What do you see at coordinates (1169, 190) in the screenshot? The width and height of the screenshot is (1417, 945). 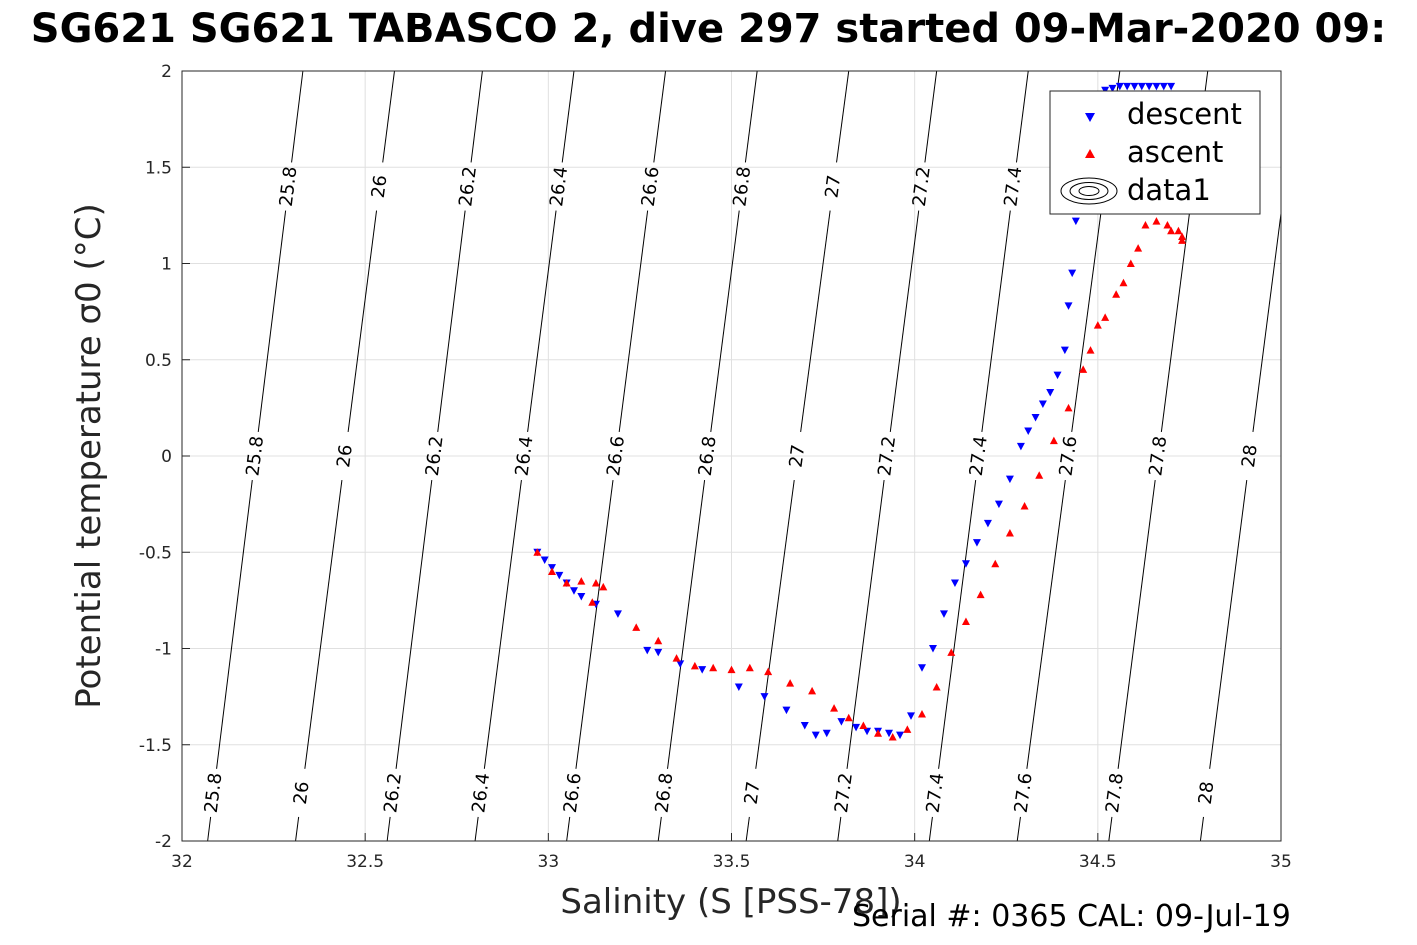 I see `legend-data1-label: data1` at bounding box center [1169, 190].